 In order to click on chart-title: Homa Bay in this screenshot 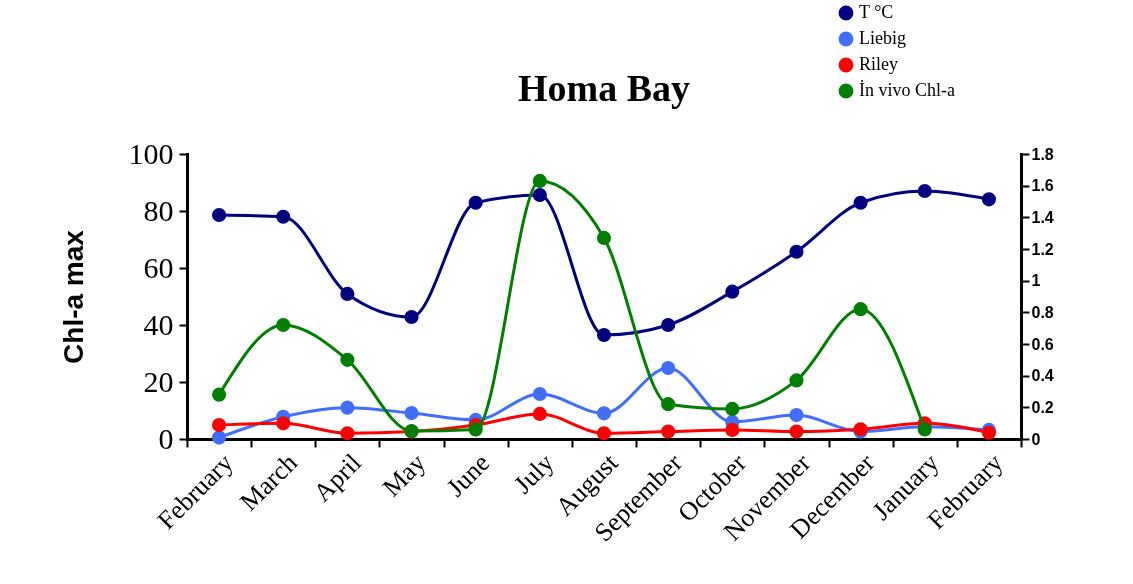, I will do `click(604, 88)`.